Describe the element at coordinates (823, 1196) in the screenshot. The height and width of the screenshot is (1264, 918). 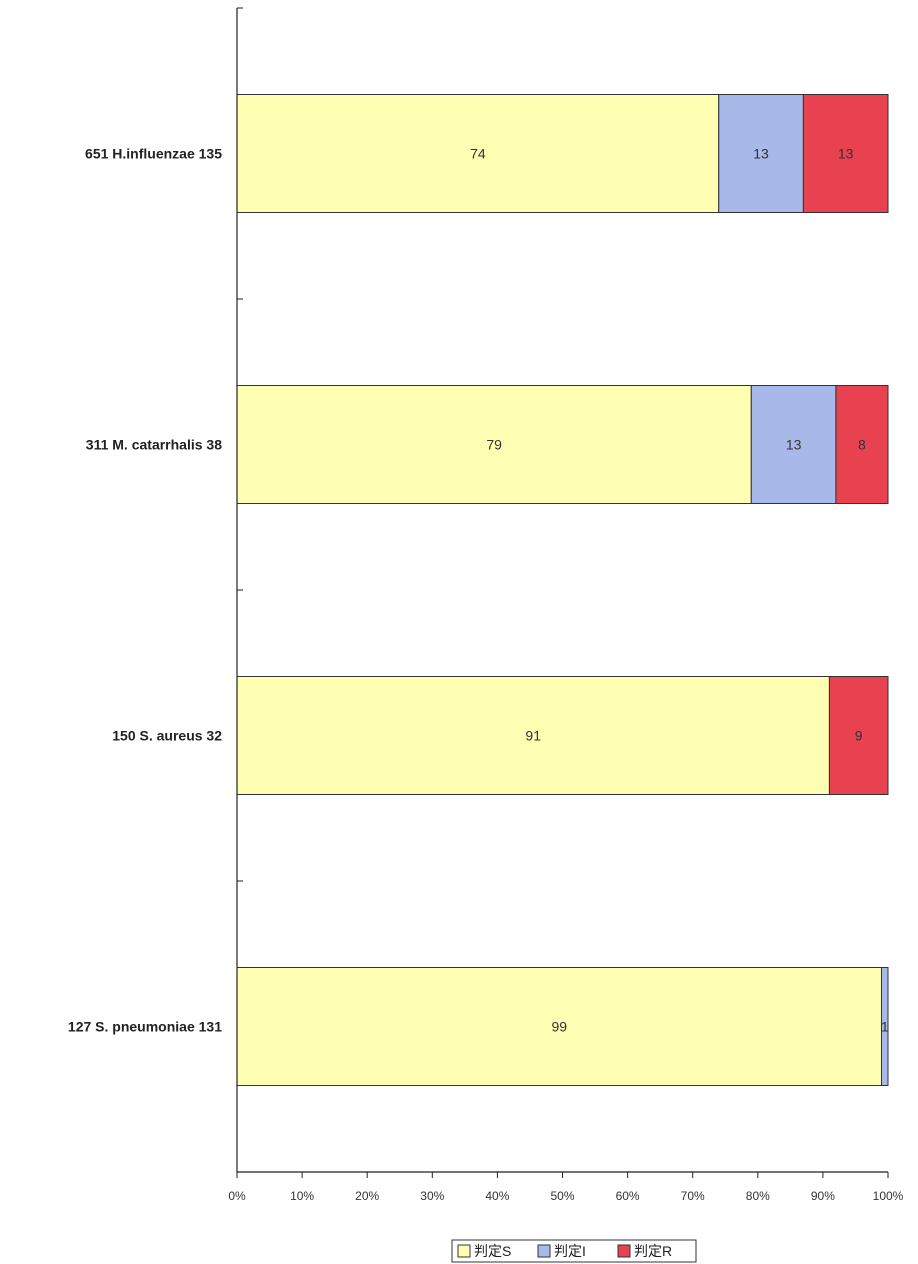
I see `x-tick-label: 90%` at that location.